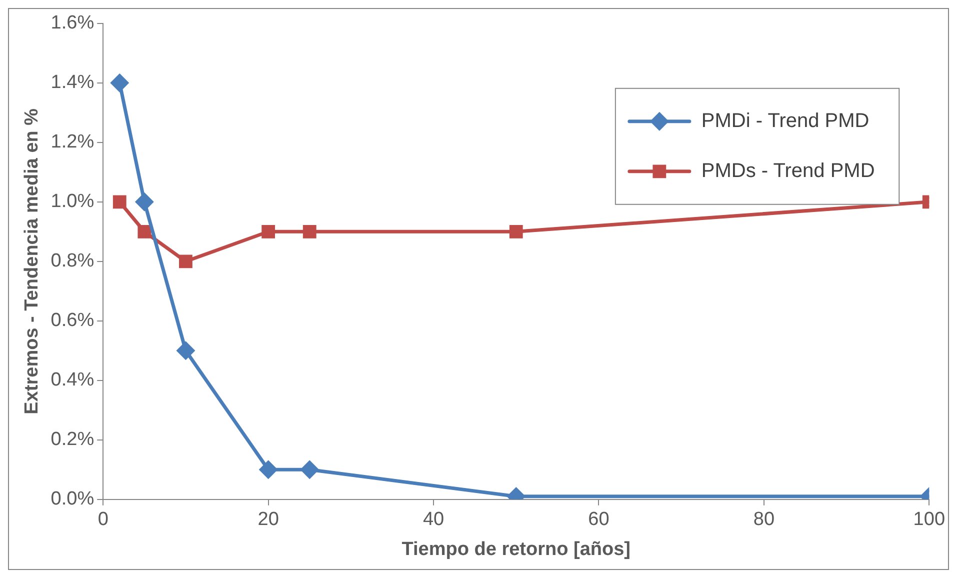 This screenshot has width=957, height=578. Describe the element at coordinates (929, 519) in the screenshot. I see `x-tick-label: 100` at that location.